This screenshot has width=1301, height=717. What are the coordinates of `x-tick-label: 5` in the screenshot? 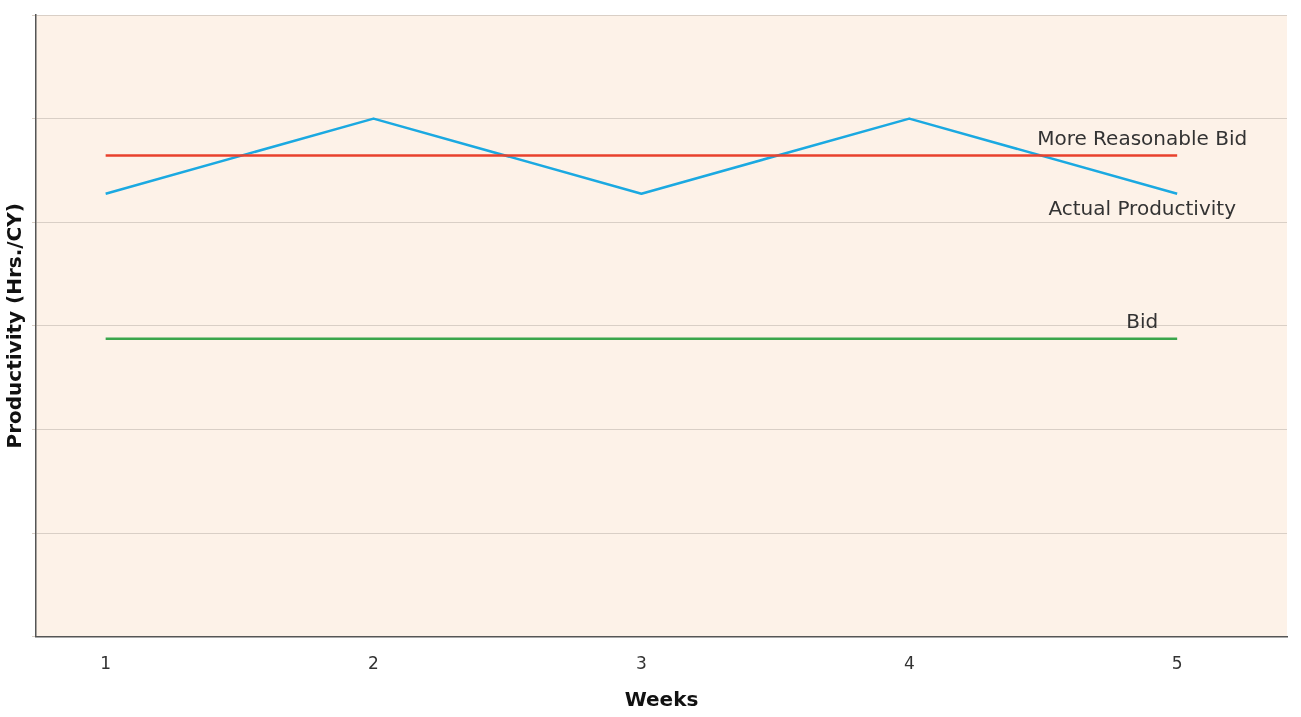 It's located at (1177, 663).